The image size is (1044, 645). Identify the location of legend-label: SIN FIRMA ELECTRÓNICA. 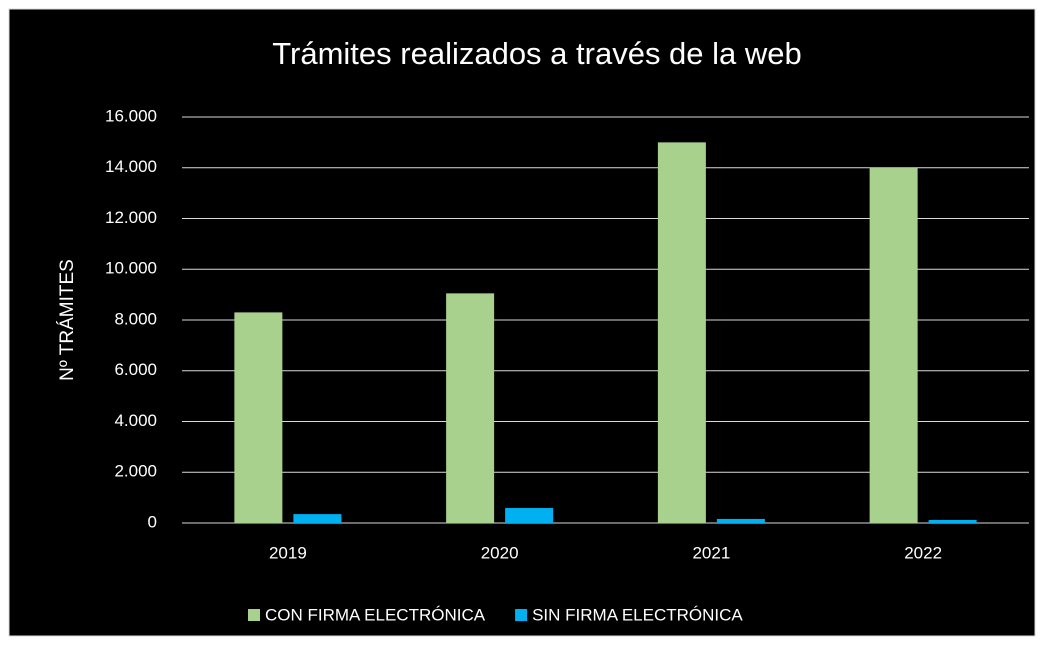
(637, 614).